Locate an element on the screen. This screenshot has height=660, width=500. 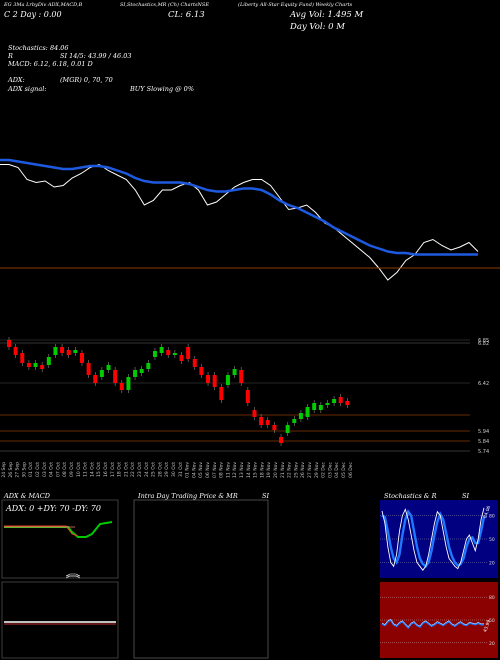
date-label-7: 04 Oct is located at coordinates (52, 469).